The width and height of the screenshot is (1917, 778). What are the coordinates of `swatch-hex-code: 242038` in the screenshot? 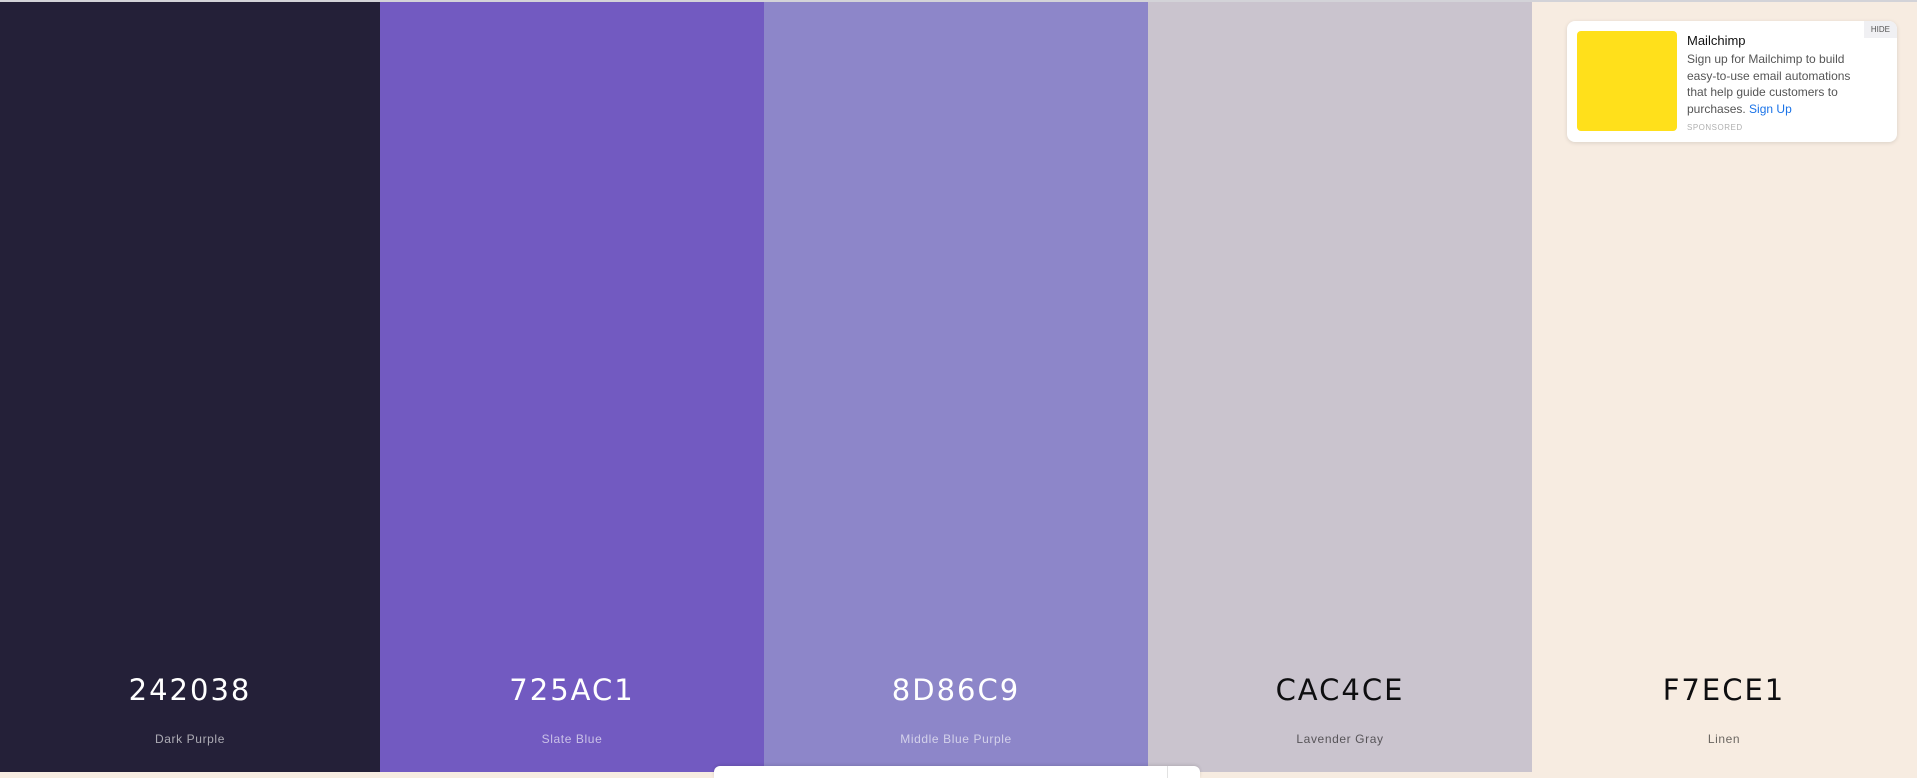 It's located at (190, 690).